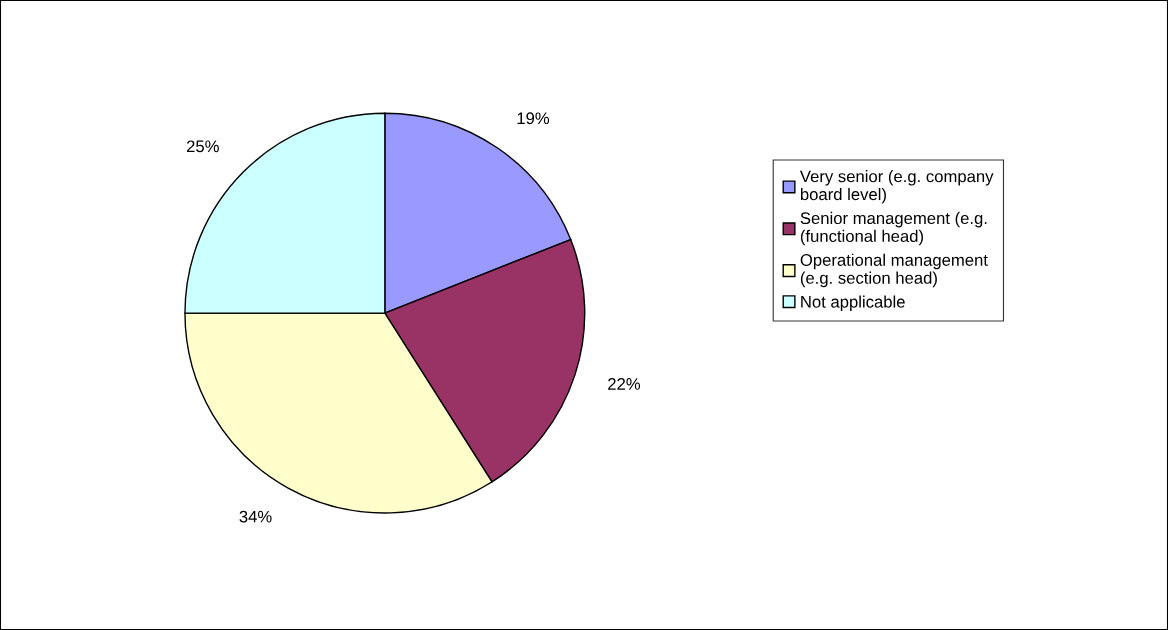 The width and height of the screenshot is (1168, 630). I want to click on legend-label: Operational management (e.g. section head), so click(894, 270).